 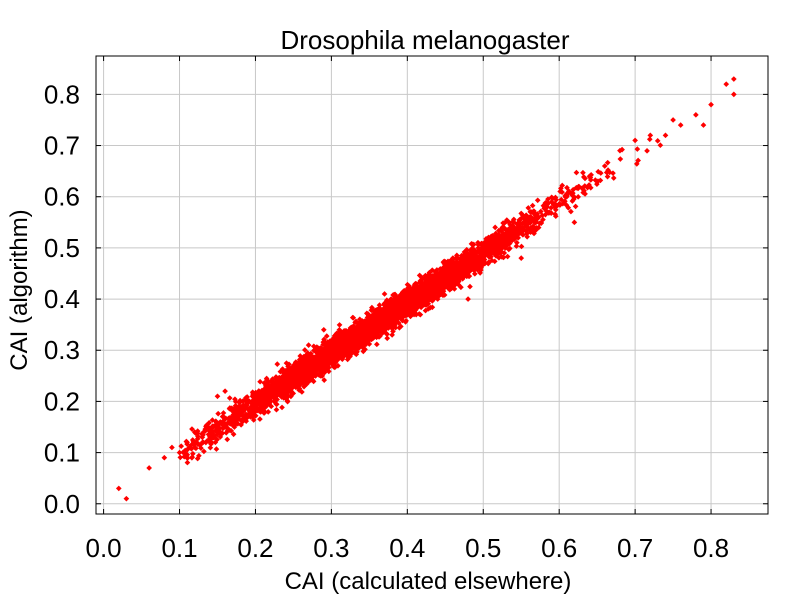 I want to click on y-tick-label: 0.4, so click(x=62, y=299).